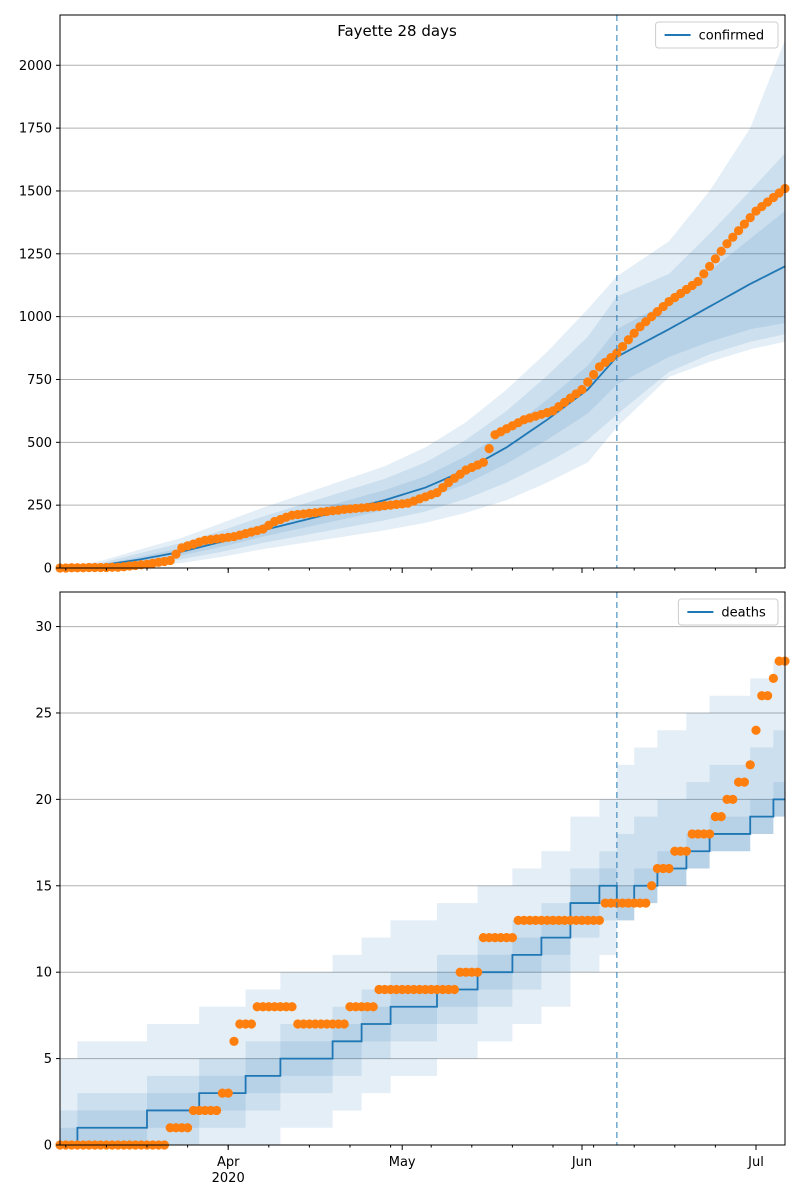  What do you see at coordinates (228, 1162) in the screenshot?
I see `x-tick-label: Apr` at bounding box center [228, 1162].